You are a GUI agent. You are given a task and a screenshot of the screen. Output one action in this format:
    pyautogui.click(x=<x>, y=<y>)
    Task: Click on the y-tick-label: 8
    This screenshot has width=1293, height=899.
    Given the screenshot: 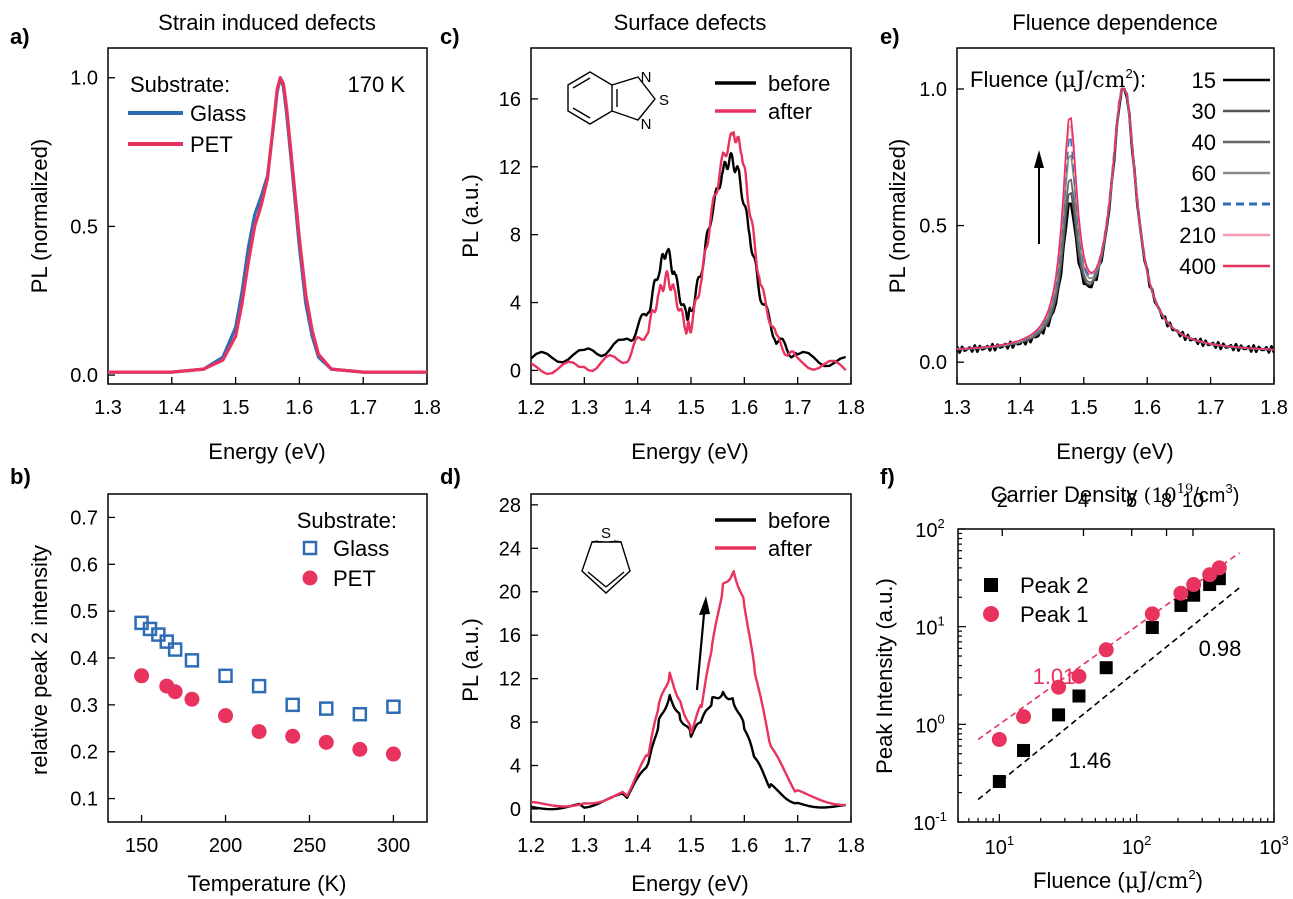 What is the action you would take?
    pyautogui.click(x=515, y=723)
    